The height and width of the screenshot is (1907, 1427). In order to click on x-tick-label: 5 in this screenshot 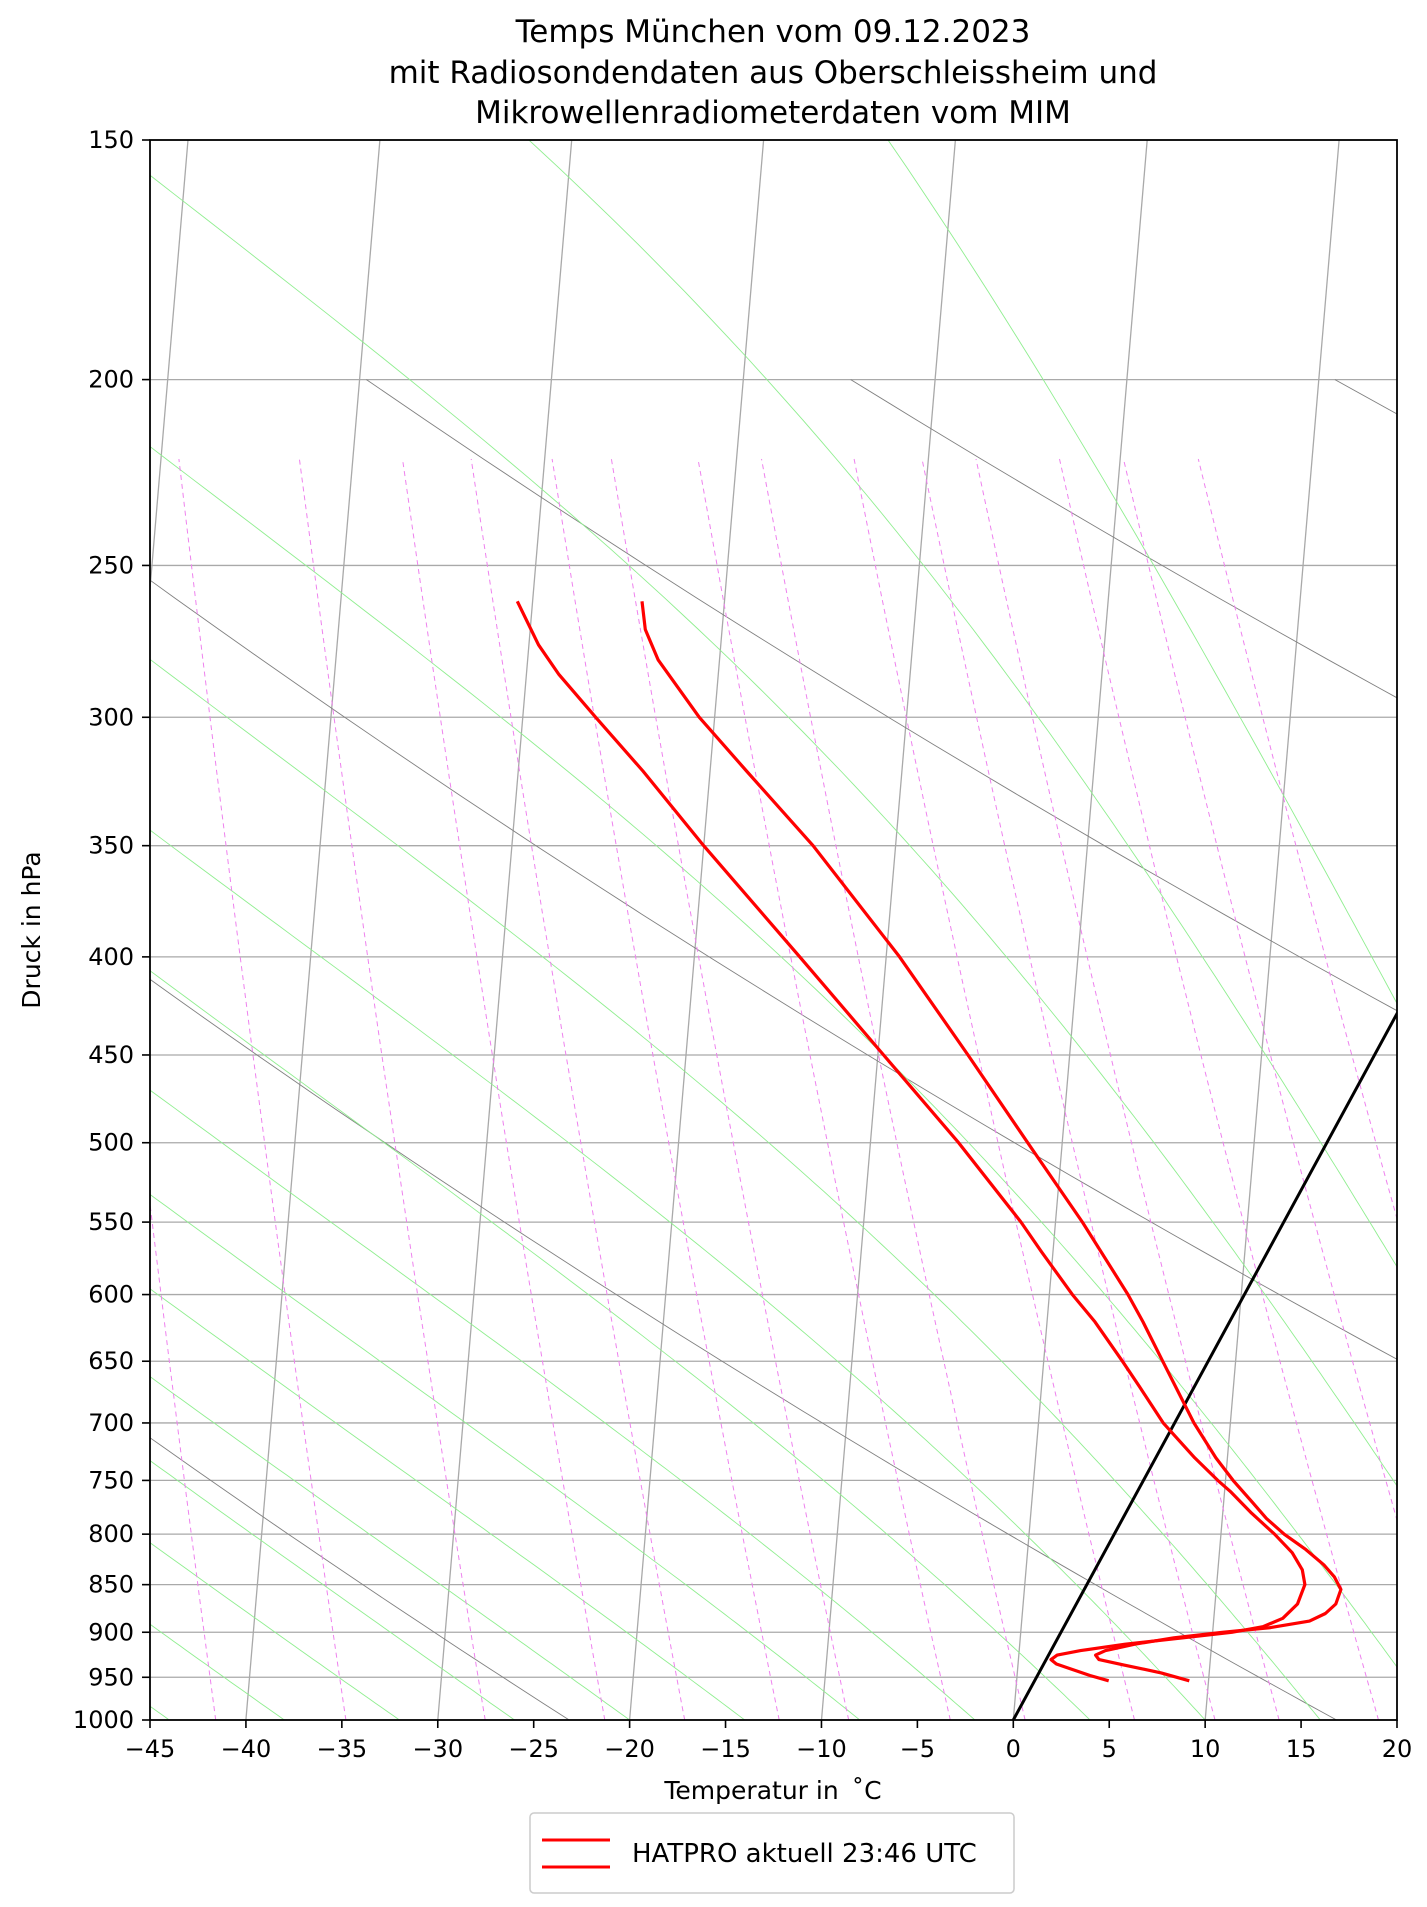, I will do `click(1109, 1749)`.